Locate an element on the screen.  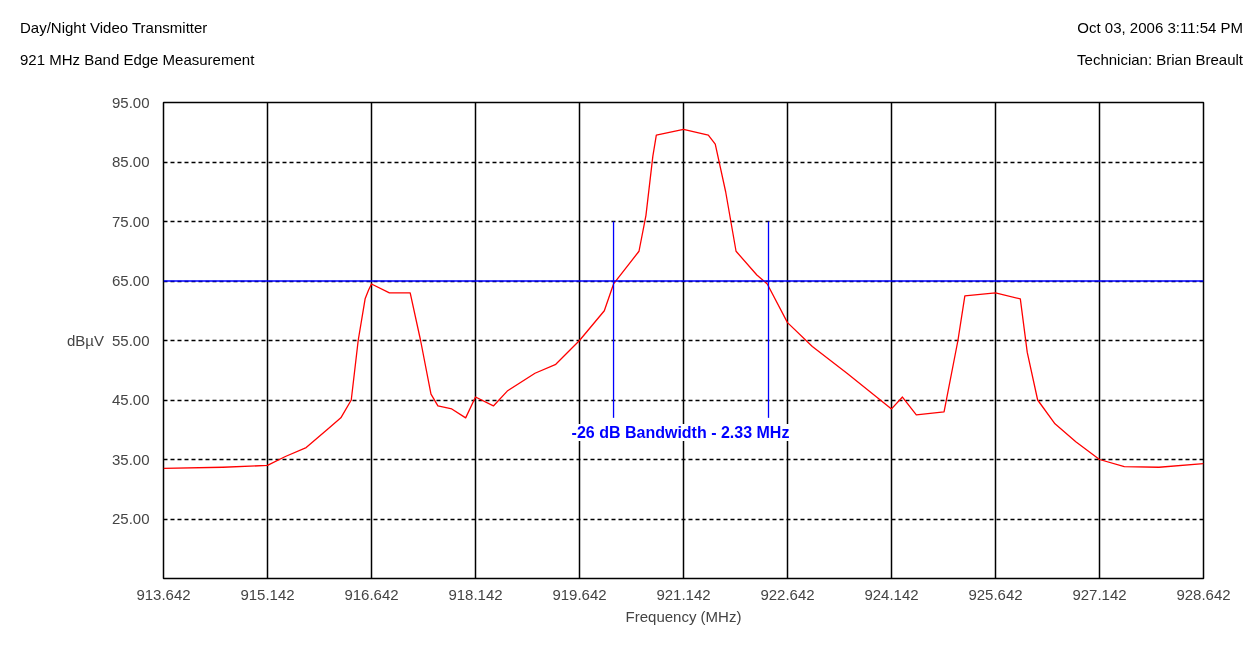
x-tick-label: 913.642 is located at coordinates (163, 594).